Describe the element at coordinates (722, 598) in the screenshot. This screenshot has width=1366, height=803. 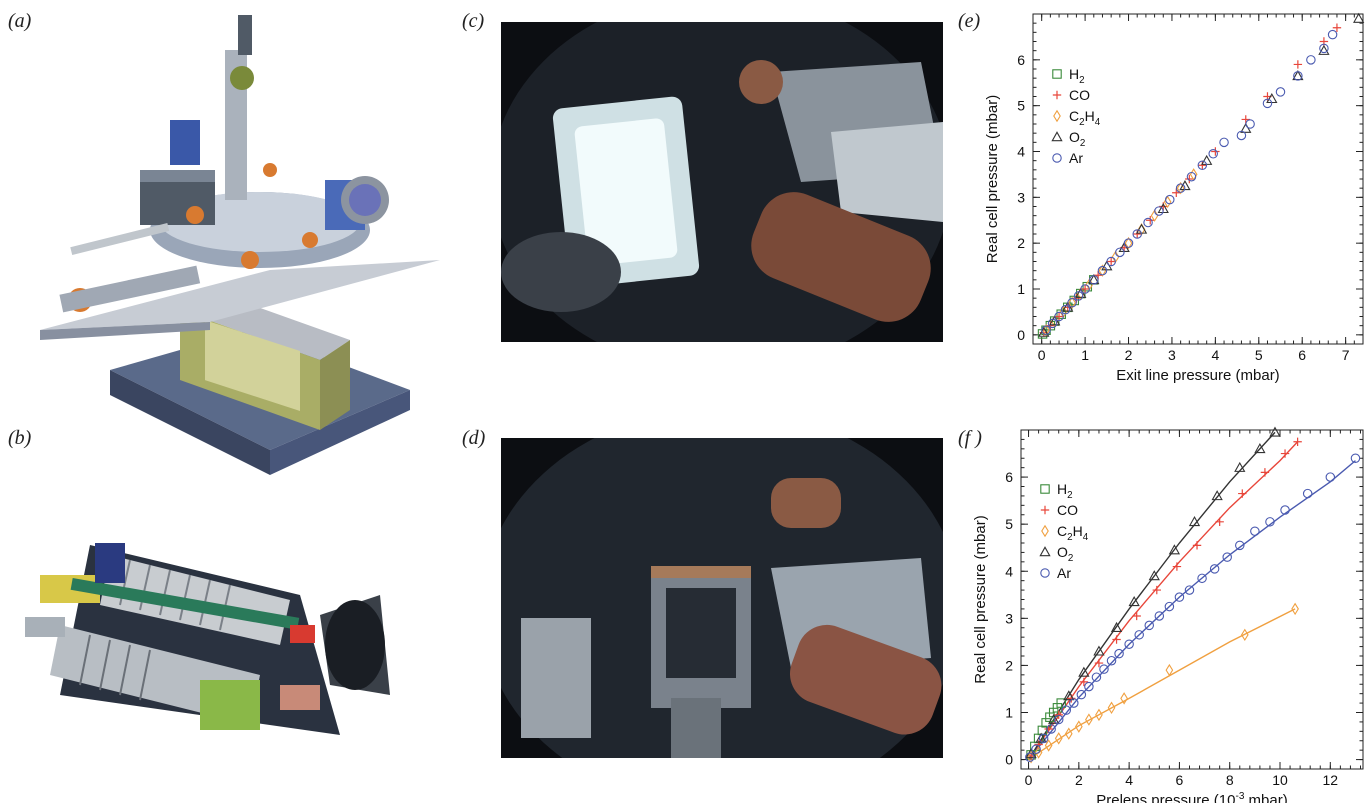
I see `sample-holder-photo` at that location.